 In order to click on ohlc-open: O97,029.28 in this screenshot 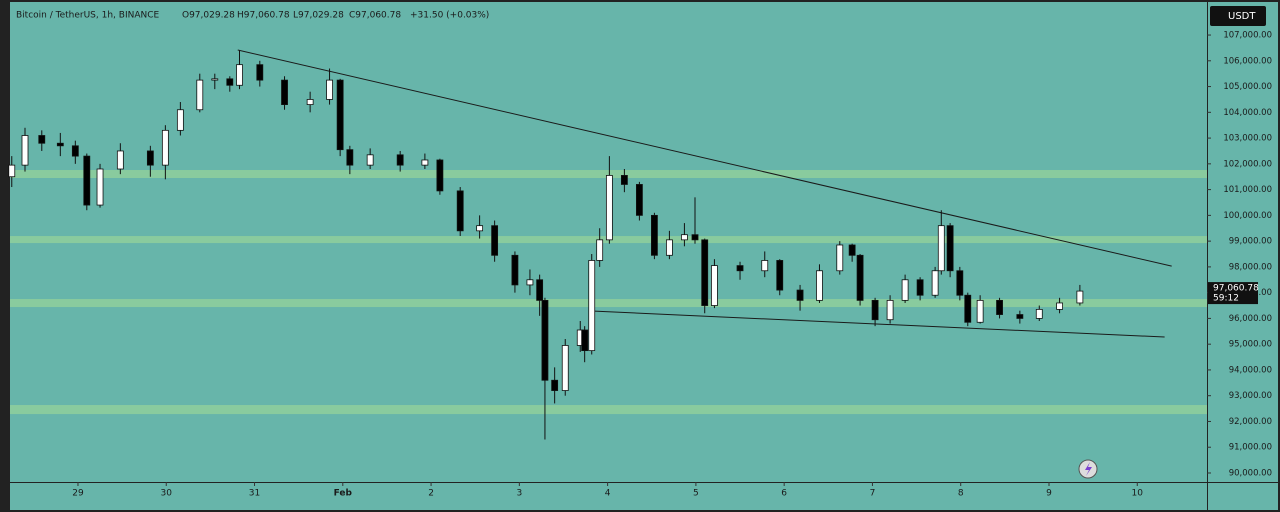, I will do `click(208, 16)`.